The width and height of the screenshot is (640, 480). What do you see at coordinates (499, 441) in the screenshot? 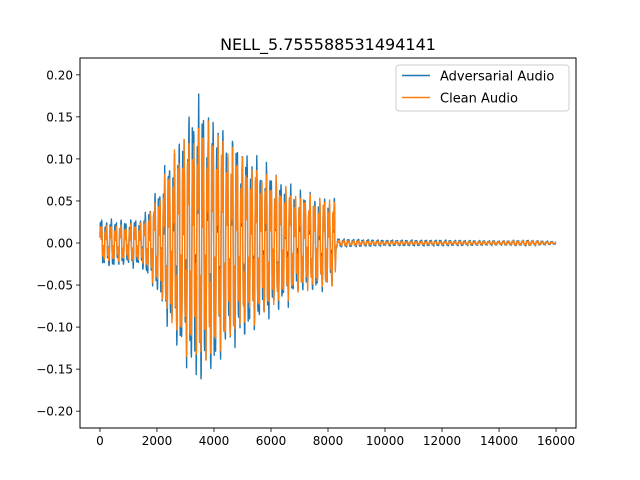
I see `x-tick-label: 14000` at bounding box center [499, 441].